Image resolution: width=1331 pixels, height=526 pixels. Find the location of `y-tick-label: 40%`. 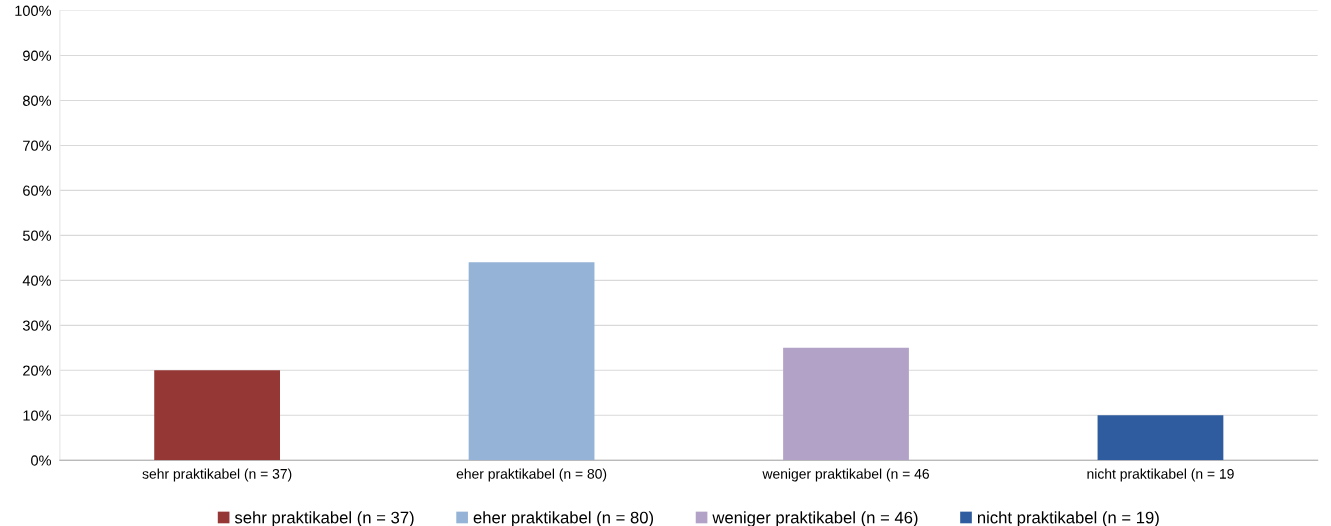

y-tick-label: 40% is located at coordinates (37, 280).